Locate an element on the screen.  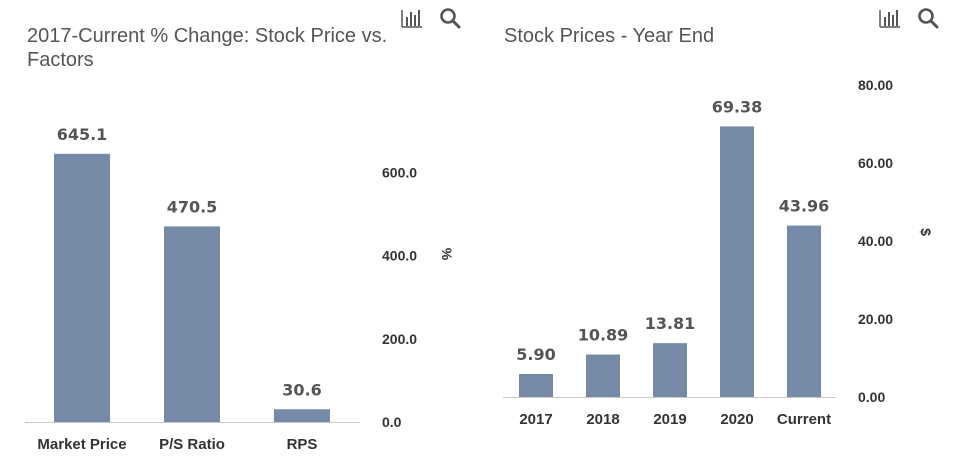
data-label: 645.1 is located at coordinates (82, 134).